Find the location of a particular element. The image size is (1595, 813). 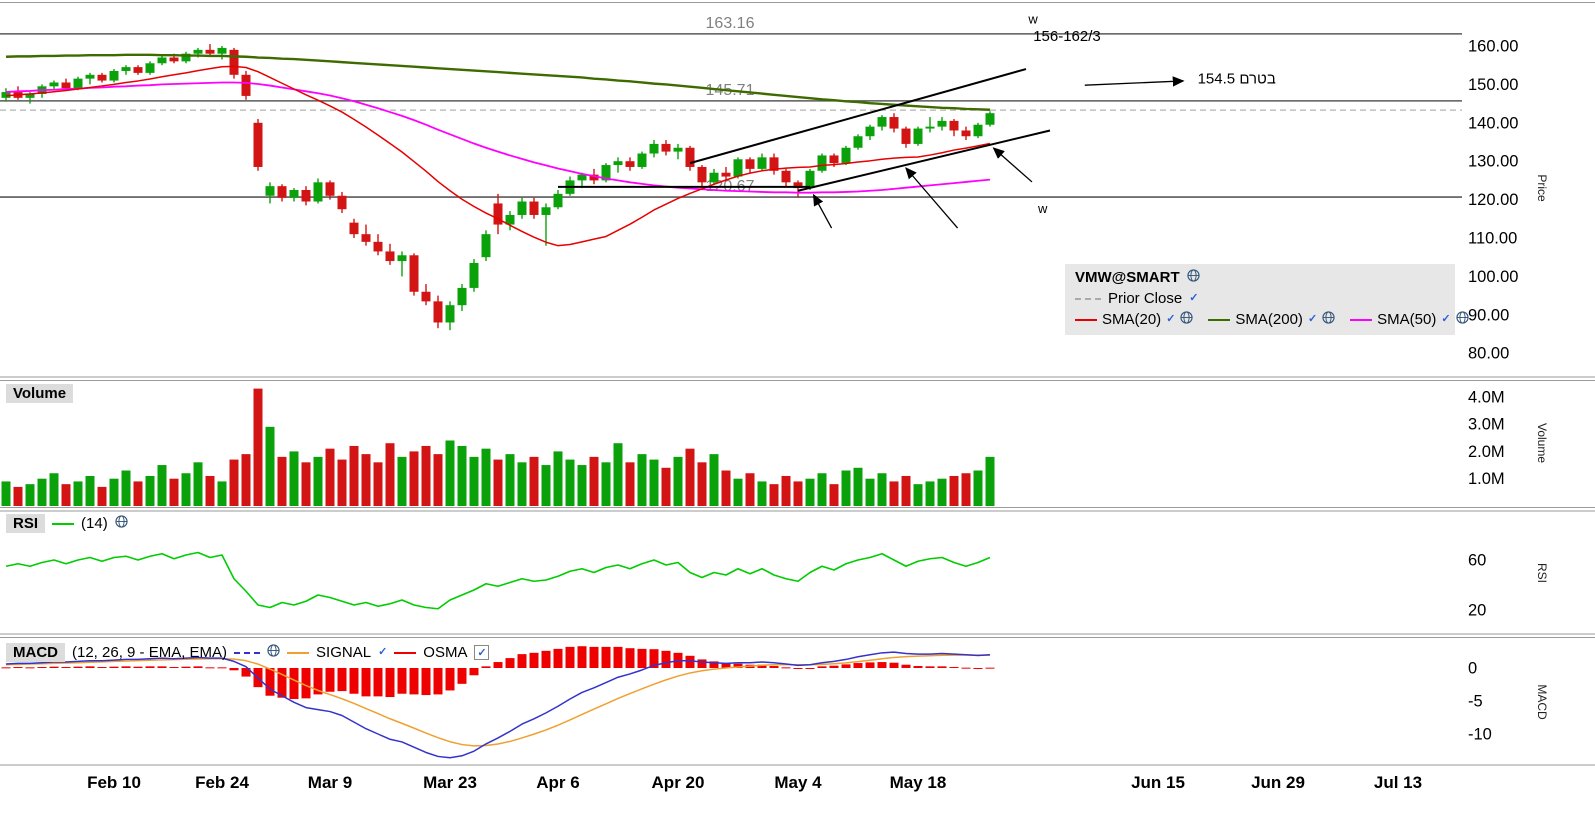

price-tick-label: 150.00 is located at coordinates (1493, 85).